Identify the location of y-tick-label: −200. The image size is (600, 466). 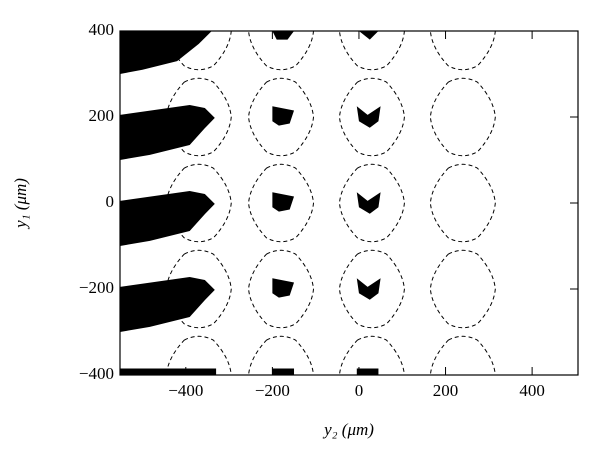
(96, 287).